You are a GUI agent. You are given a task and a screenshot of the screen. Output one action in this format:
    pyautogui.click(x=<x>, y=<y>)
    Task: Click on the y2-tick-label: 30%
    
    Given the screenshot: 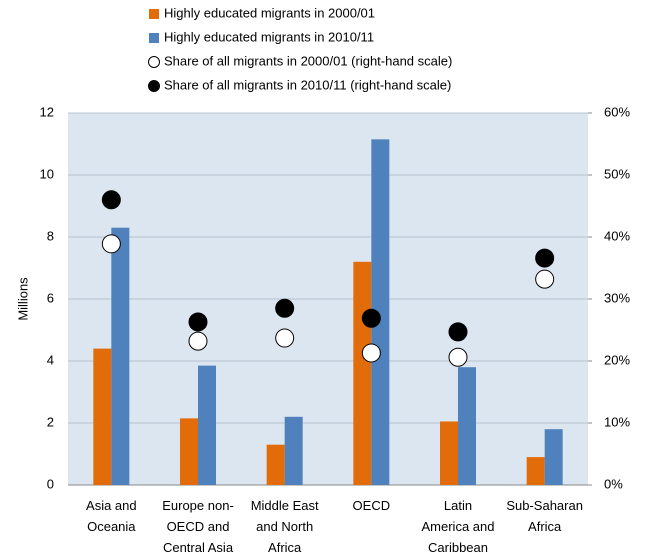 What is the action you would take?
    pyautogui.click(x=617, y=297)
    